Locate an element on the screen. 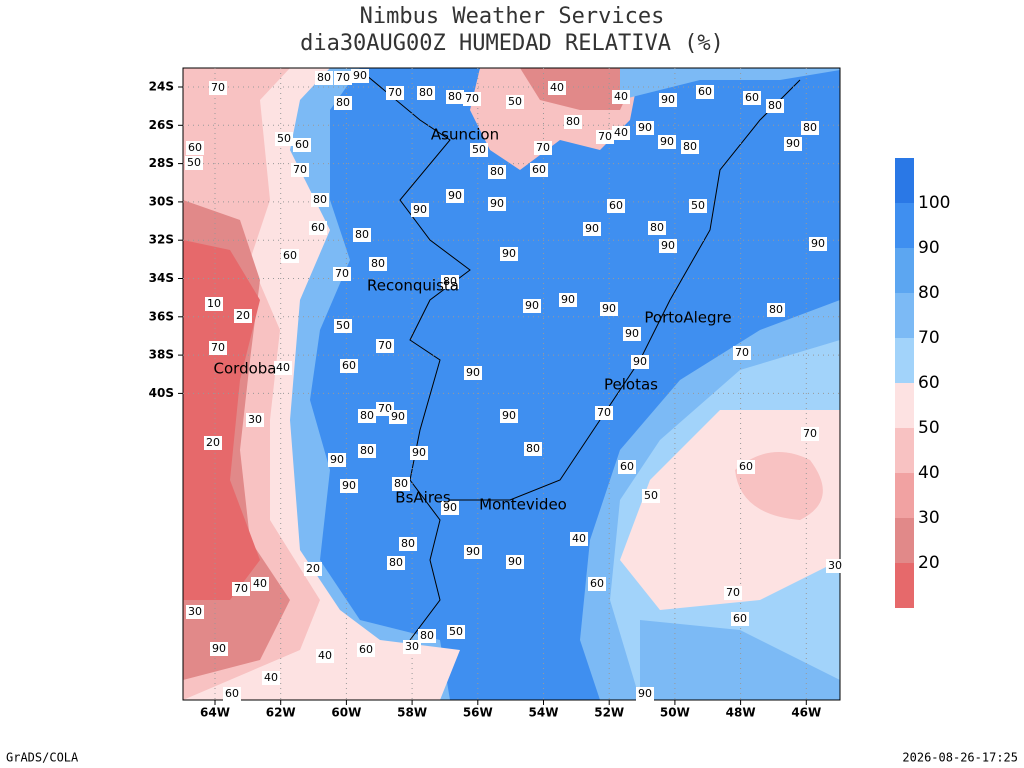 Image resolution: width=1024 pixels, height=768 pixels. legend-label: 50 is located at coordinates (929, 428).